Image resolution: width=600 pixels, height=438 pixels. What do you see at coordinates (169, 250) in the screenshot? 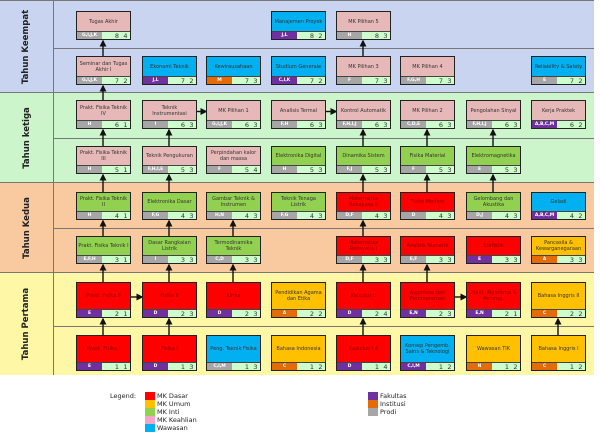
I see `course-box: Dasar Rangkaian Listrik I 3 3` at bounding box center [169, 250].